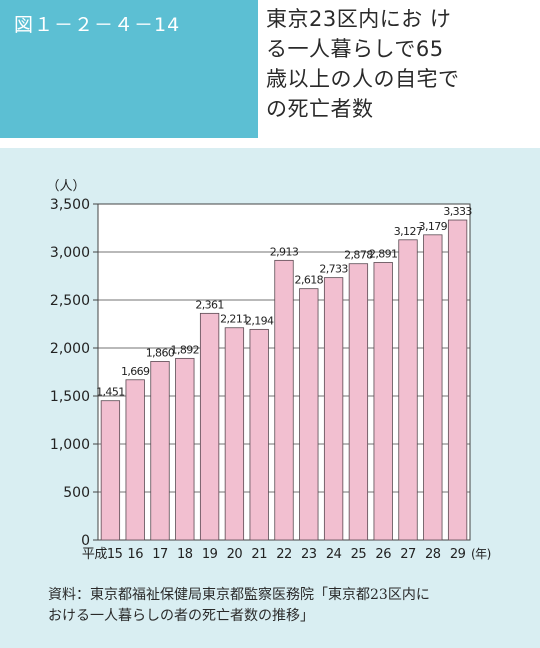  I want to click on data-label: 2,211, so click(234, 319).